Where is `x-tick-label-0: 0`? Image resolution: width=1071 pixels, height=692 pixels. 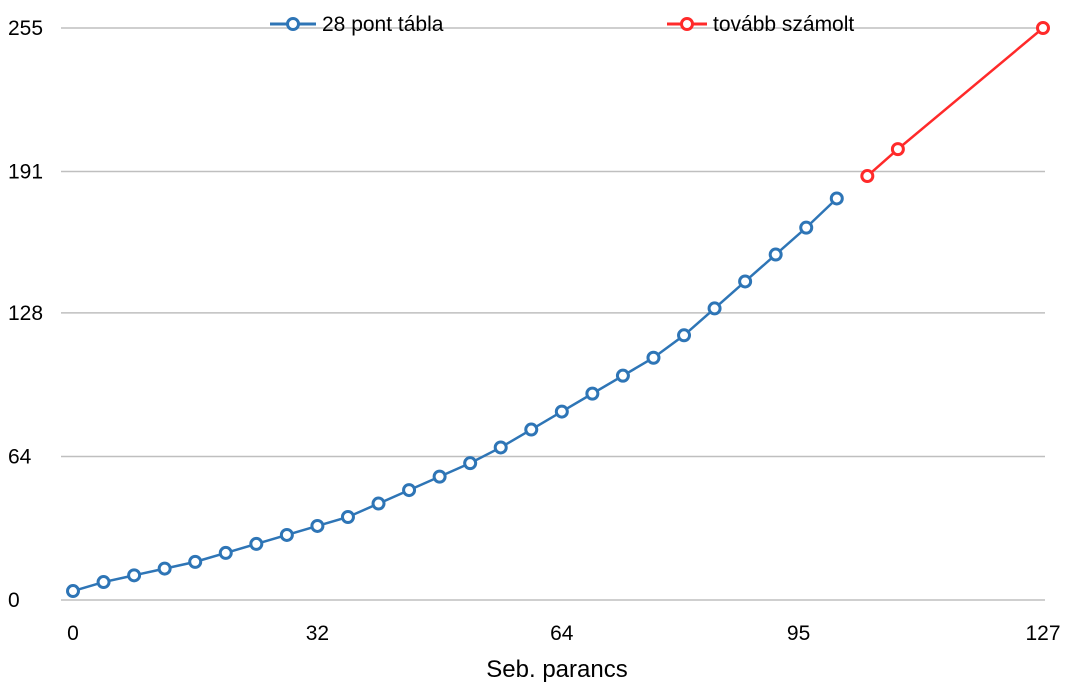
x-tick-label-0: 0 is located at coordinates (73, 633).